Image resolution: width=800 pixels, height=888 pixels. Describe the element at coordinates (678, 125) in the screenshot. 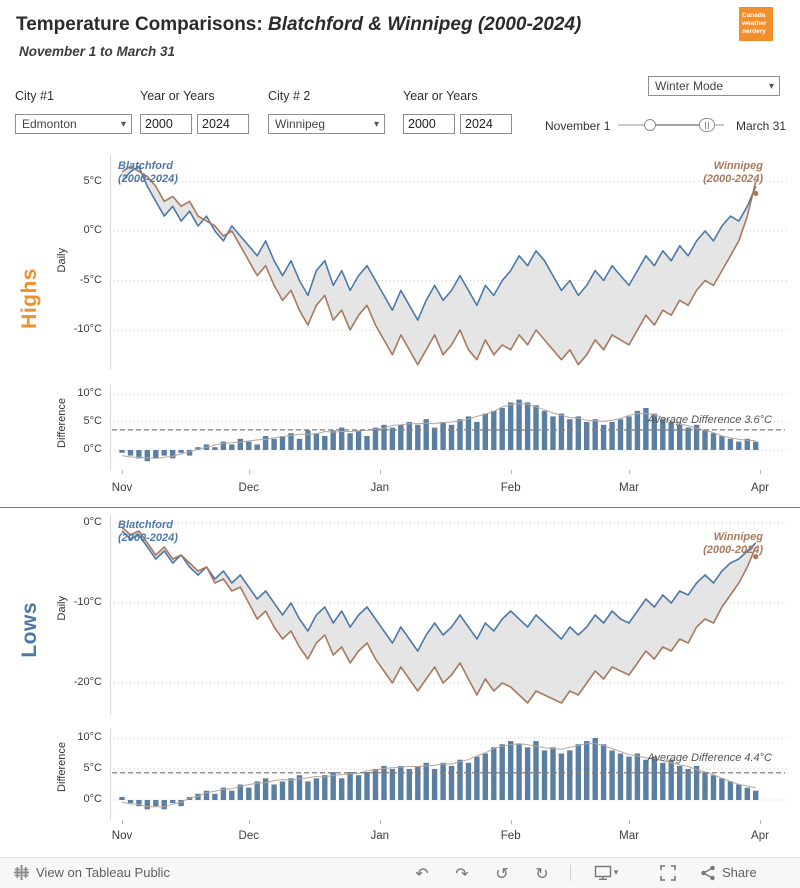

I see `slider-active-range` at that location.